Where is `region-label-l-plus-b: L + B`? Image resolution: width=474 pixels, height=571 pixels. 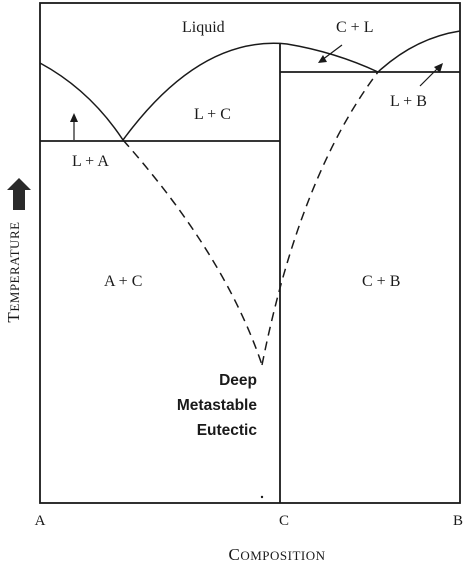 region-label-l-plus-b: L + B is located at coordinates (408, 101).